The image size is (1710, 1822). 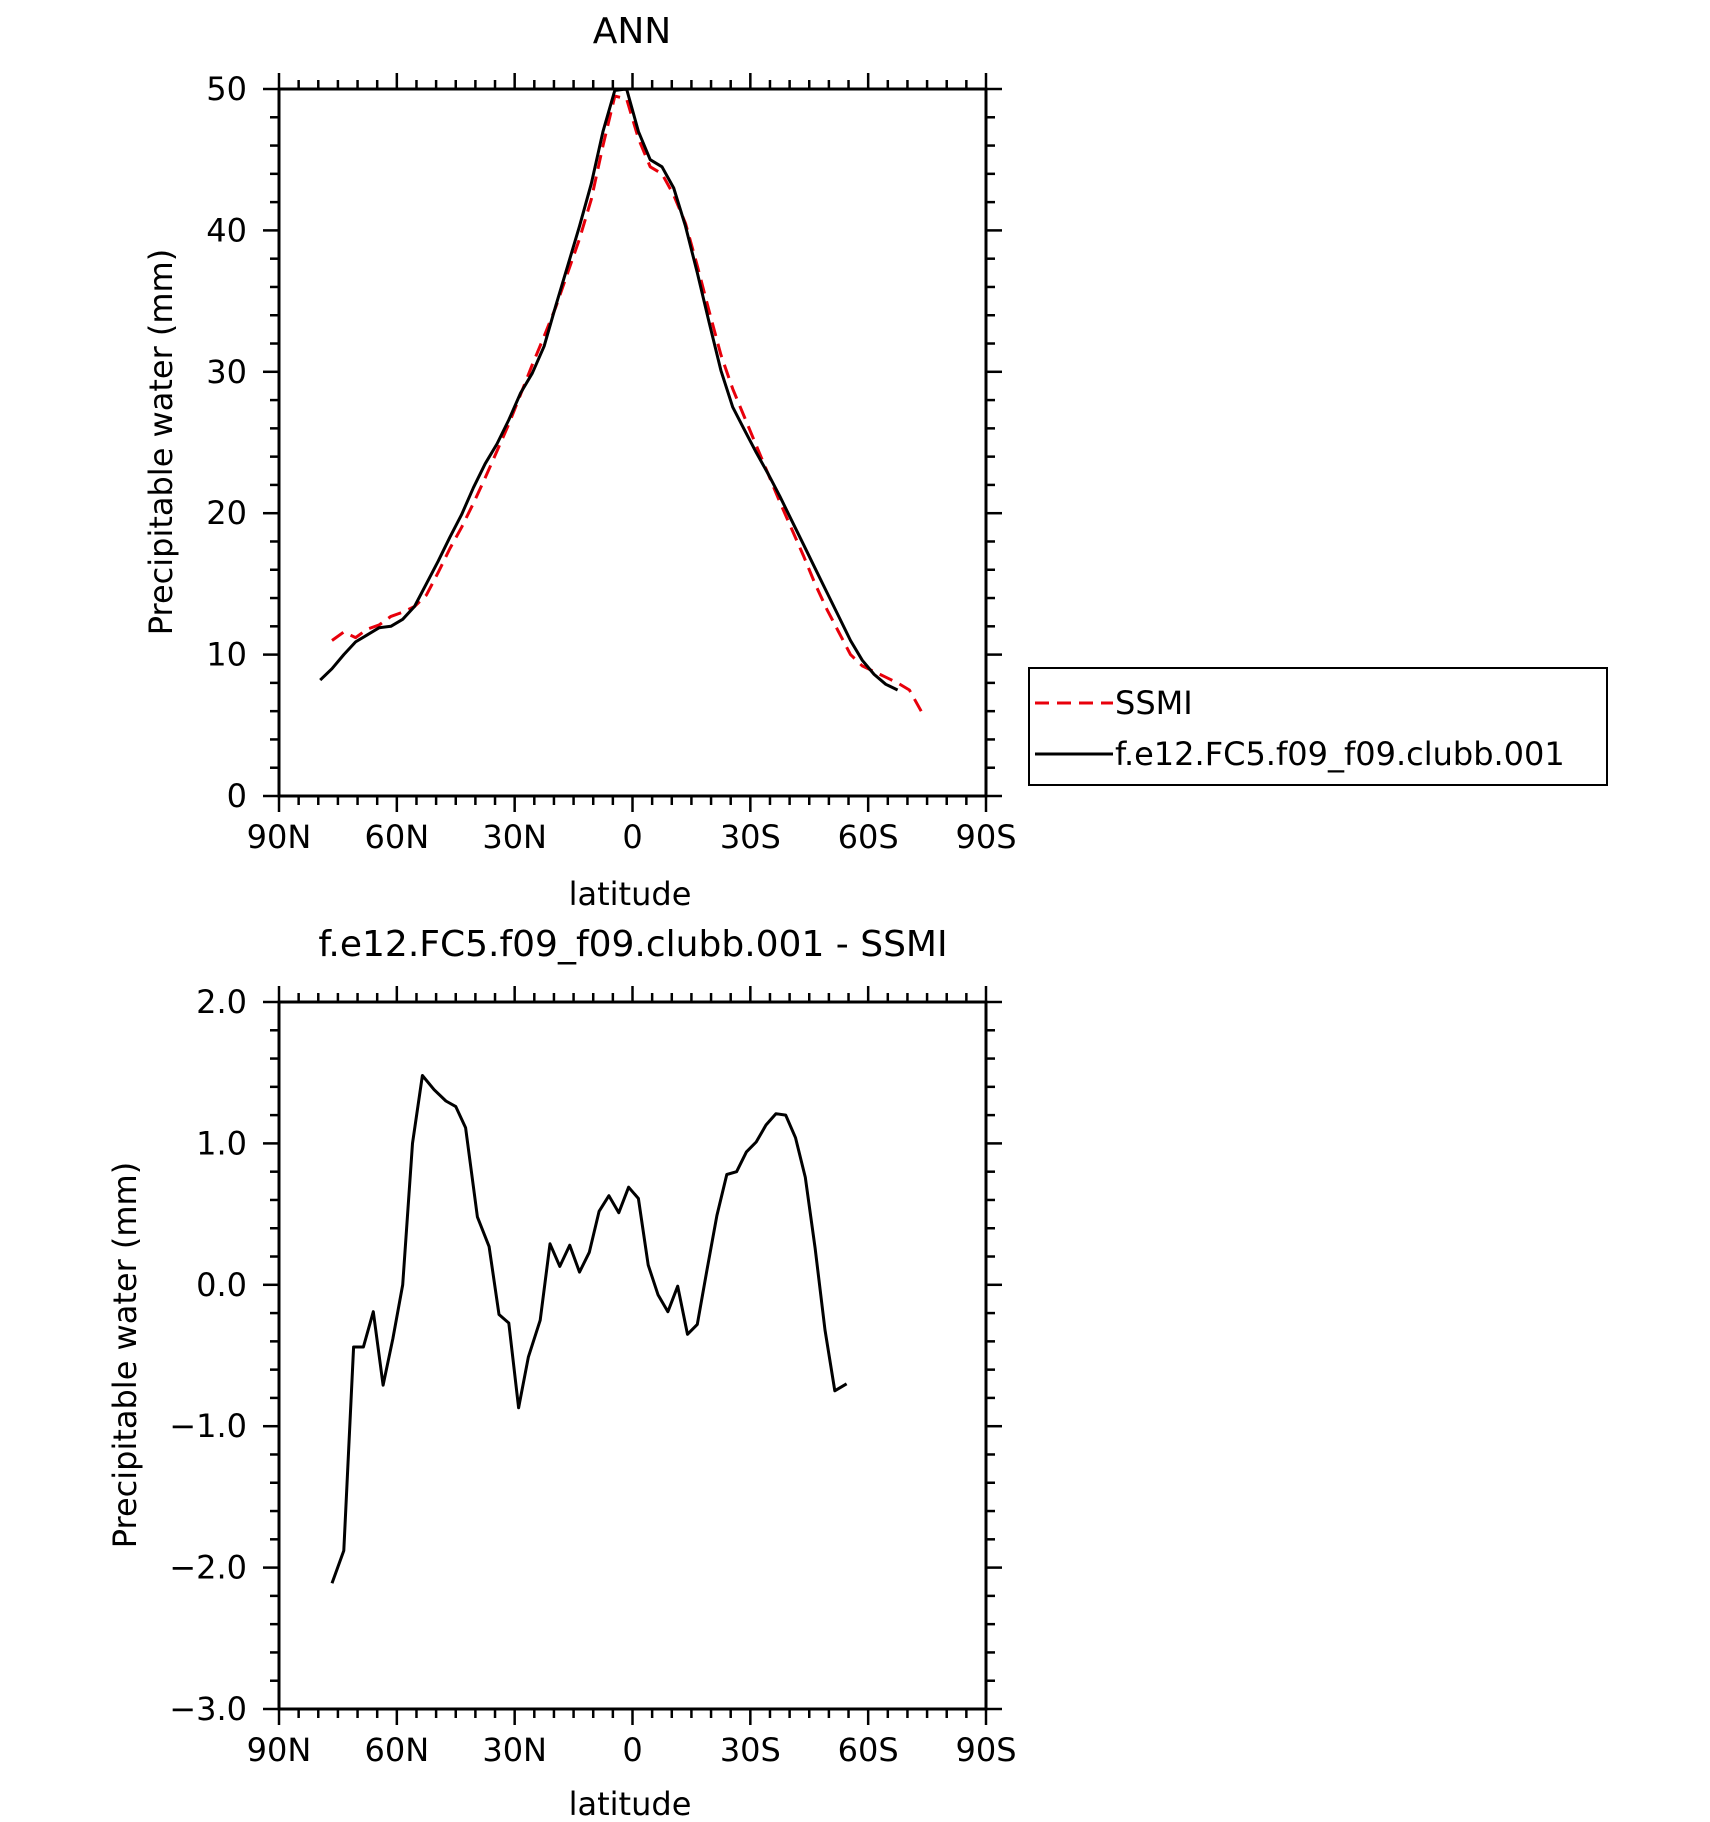 I want to click on legend-box, so click(x=1318, y=726).